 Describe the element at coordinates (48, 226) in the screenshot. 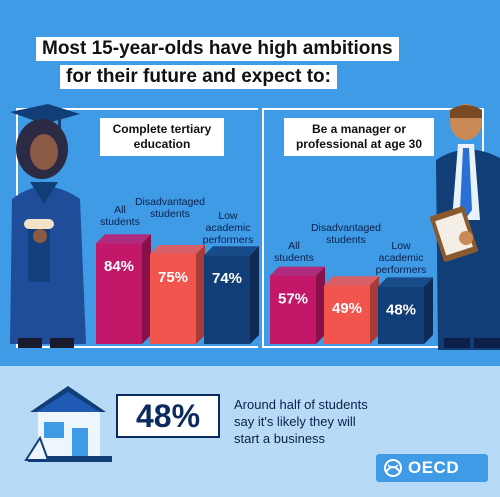

I see `graduate-illustration` at that location.